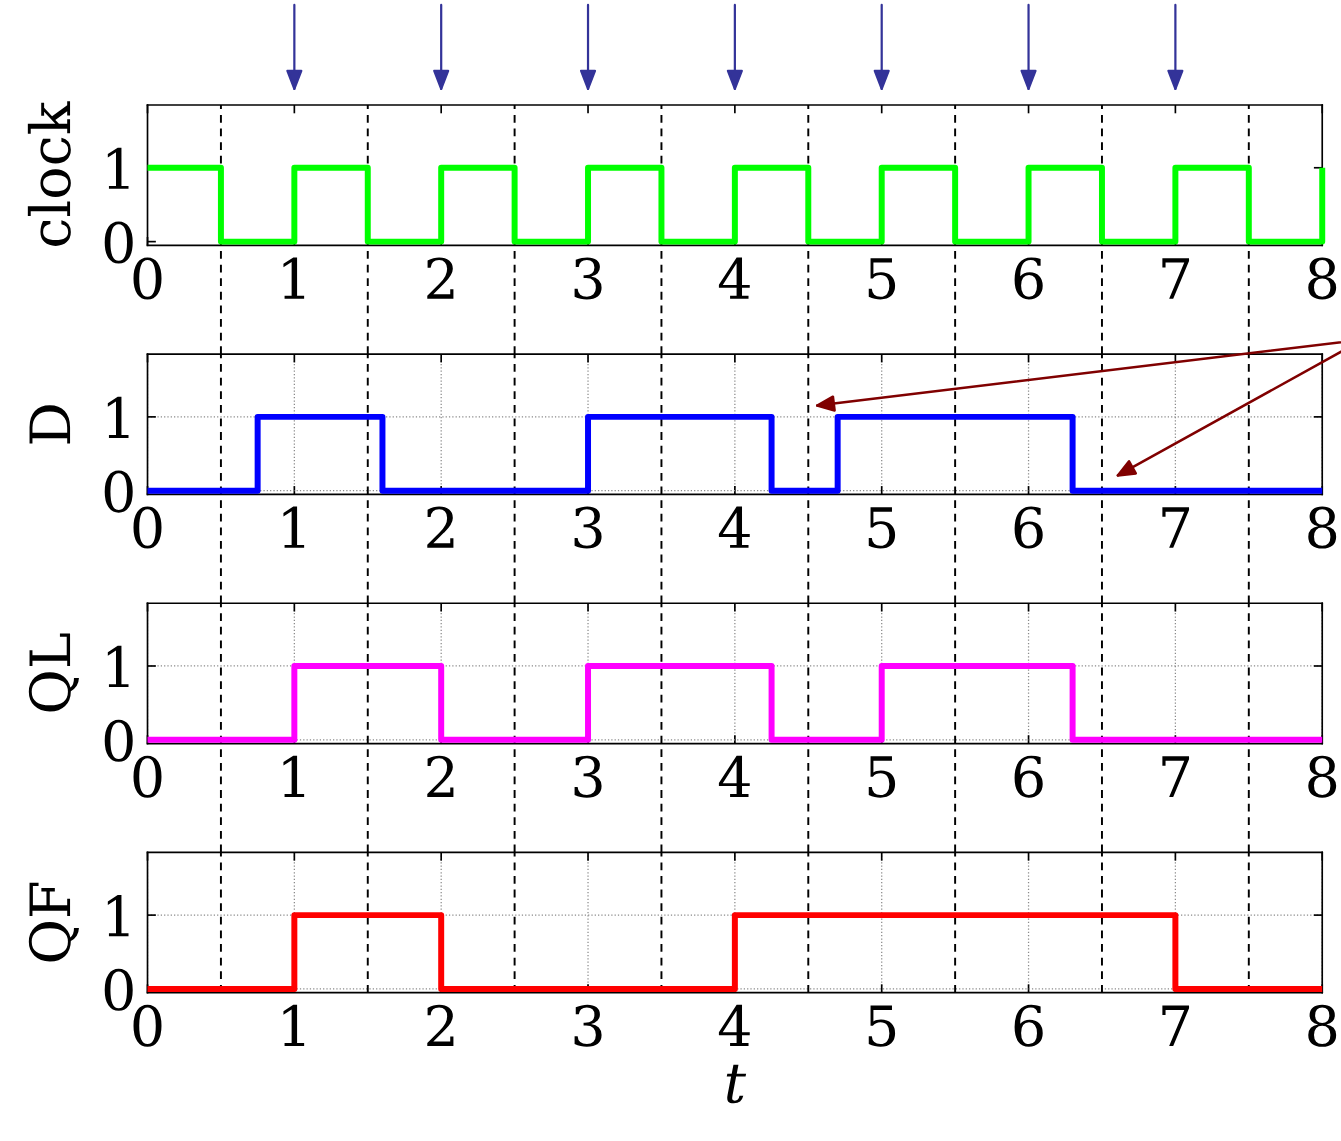 The image size is (1341, 1141). I want to click on y-axis-title: clock, so click(49, 173).